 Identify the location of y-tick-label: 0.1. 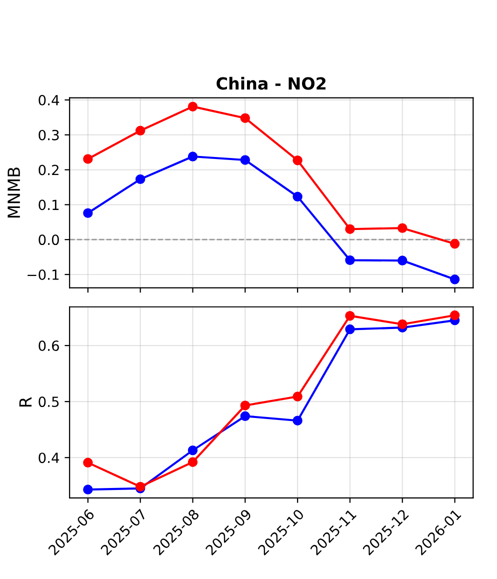
(48, 205).